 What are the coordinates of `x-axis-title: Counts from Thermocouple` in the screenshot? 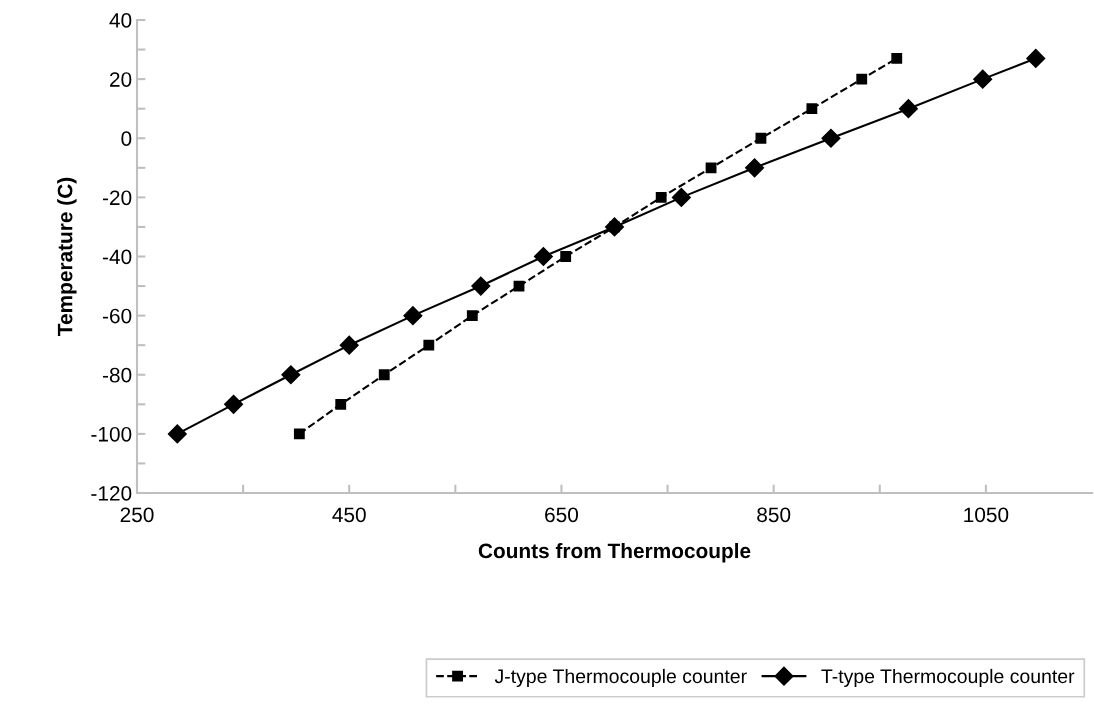 It's located at (614, 552).